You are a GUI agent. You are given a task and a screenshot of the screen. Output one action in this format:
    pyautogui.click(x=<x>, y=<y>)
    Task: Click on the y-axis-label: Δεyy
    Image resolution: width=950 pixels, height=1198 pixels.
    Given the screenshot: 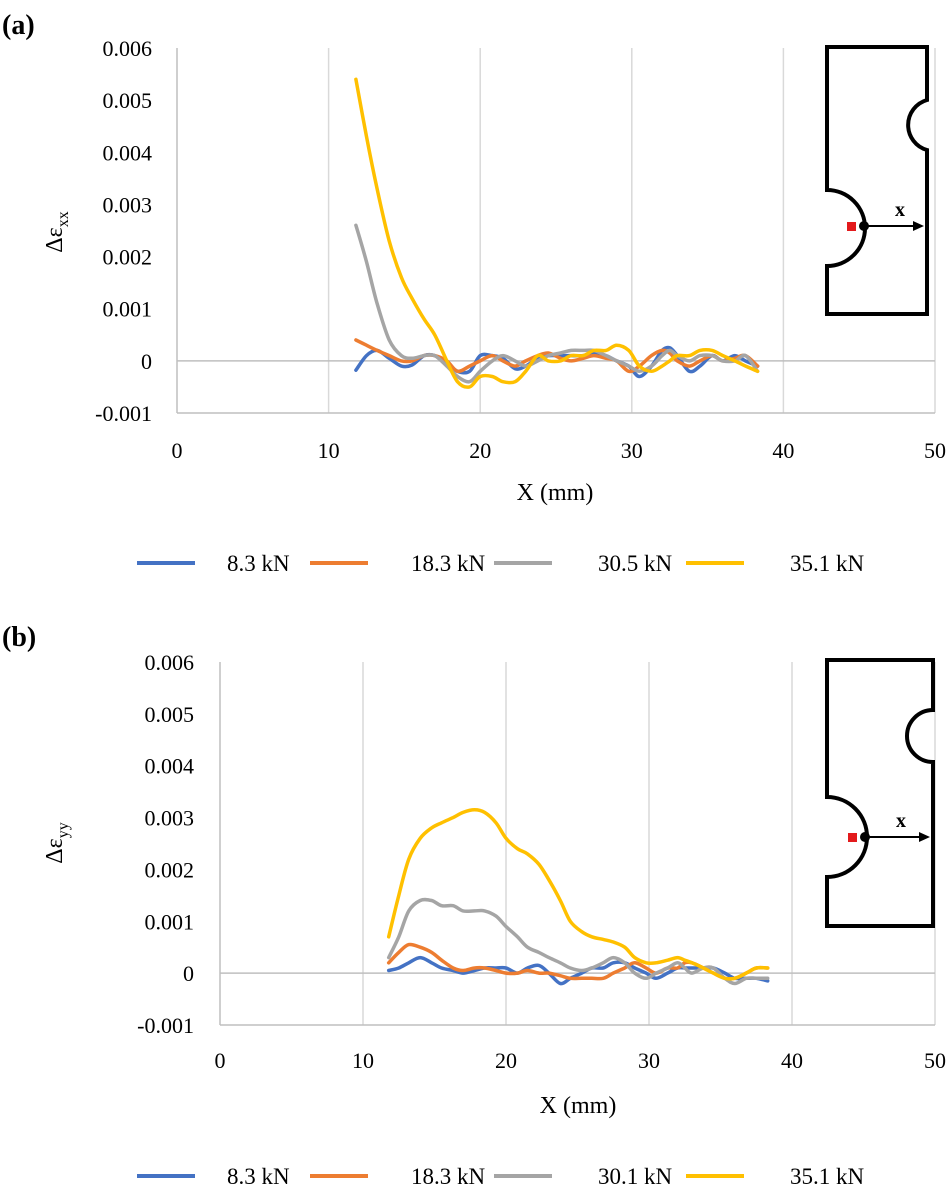 What is the action you would take?
    pyautogui.click(x=57, y=843)
    